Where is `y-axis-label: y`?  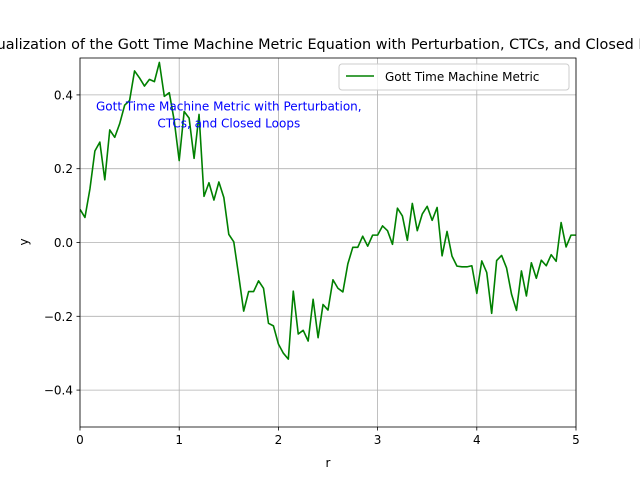
y-axis-label: y is located at coordinates (24, 241).